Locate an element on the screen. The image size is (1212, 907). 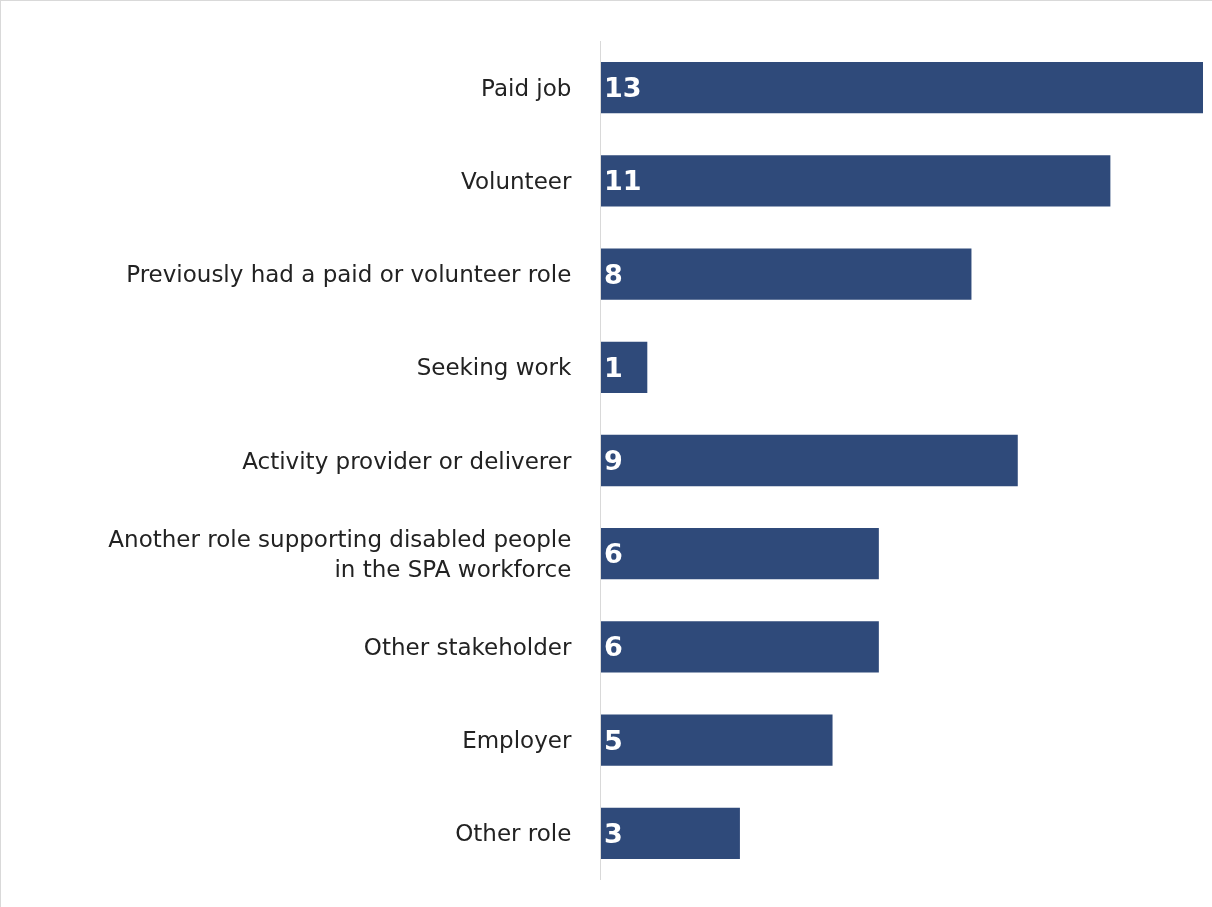
y-tick-label: Other stakeholder is located at coordinates (467, 646).